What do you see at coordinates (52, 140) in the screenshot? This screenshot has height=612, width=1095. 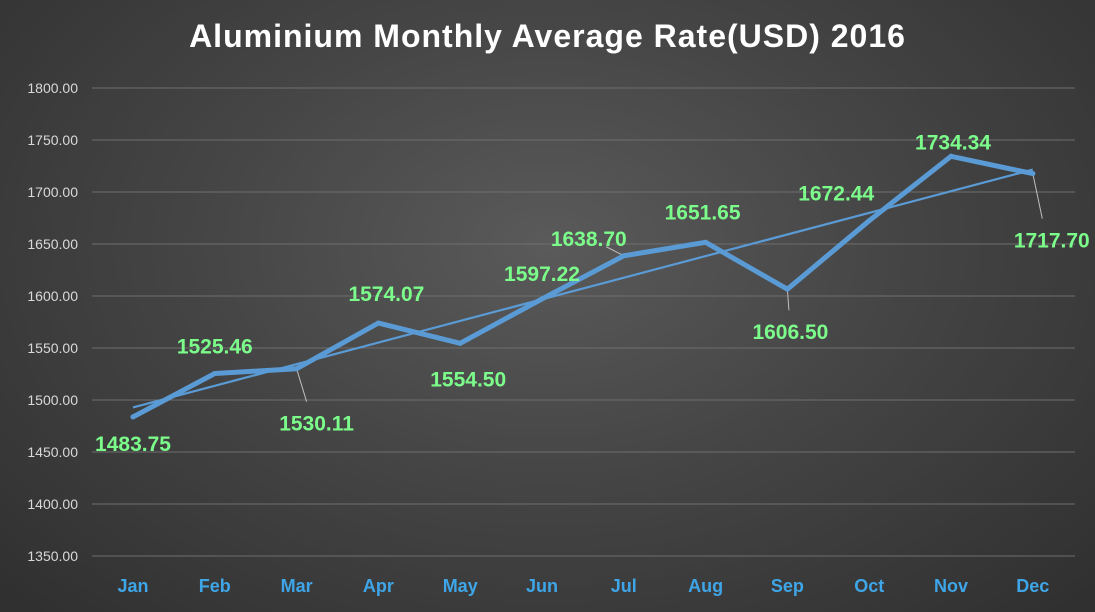 I see `y-tick-label: 1750.00` at bounding box center [52, 140].